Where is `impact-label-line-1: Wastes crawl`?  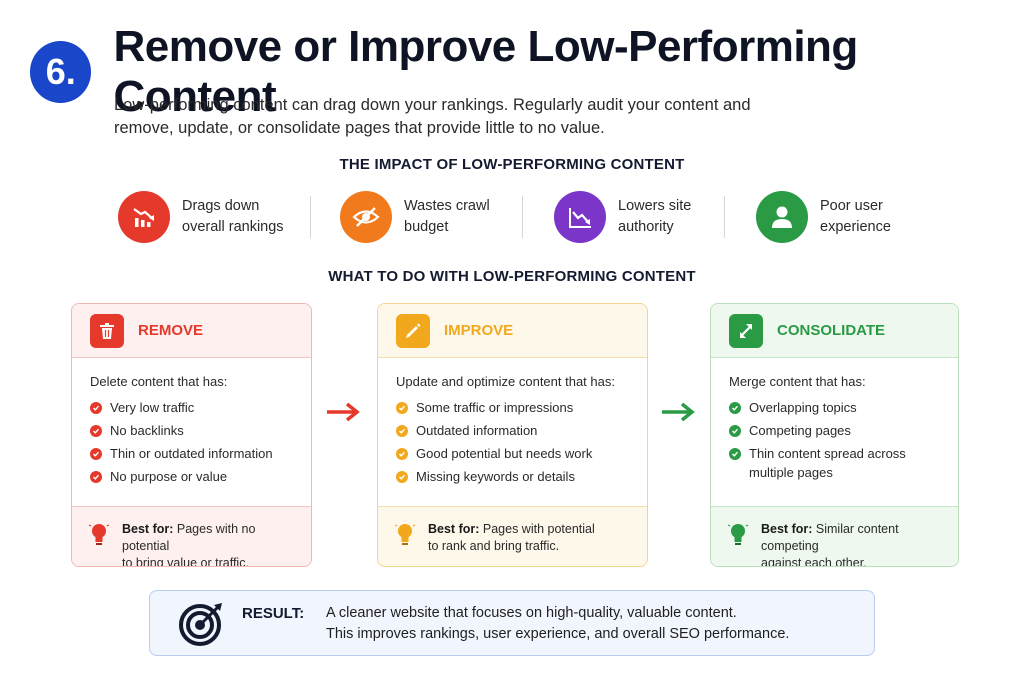 impact-label-line-1: Wastes crawl is located at coordinates (447, 206).